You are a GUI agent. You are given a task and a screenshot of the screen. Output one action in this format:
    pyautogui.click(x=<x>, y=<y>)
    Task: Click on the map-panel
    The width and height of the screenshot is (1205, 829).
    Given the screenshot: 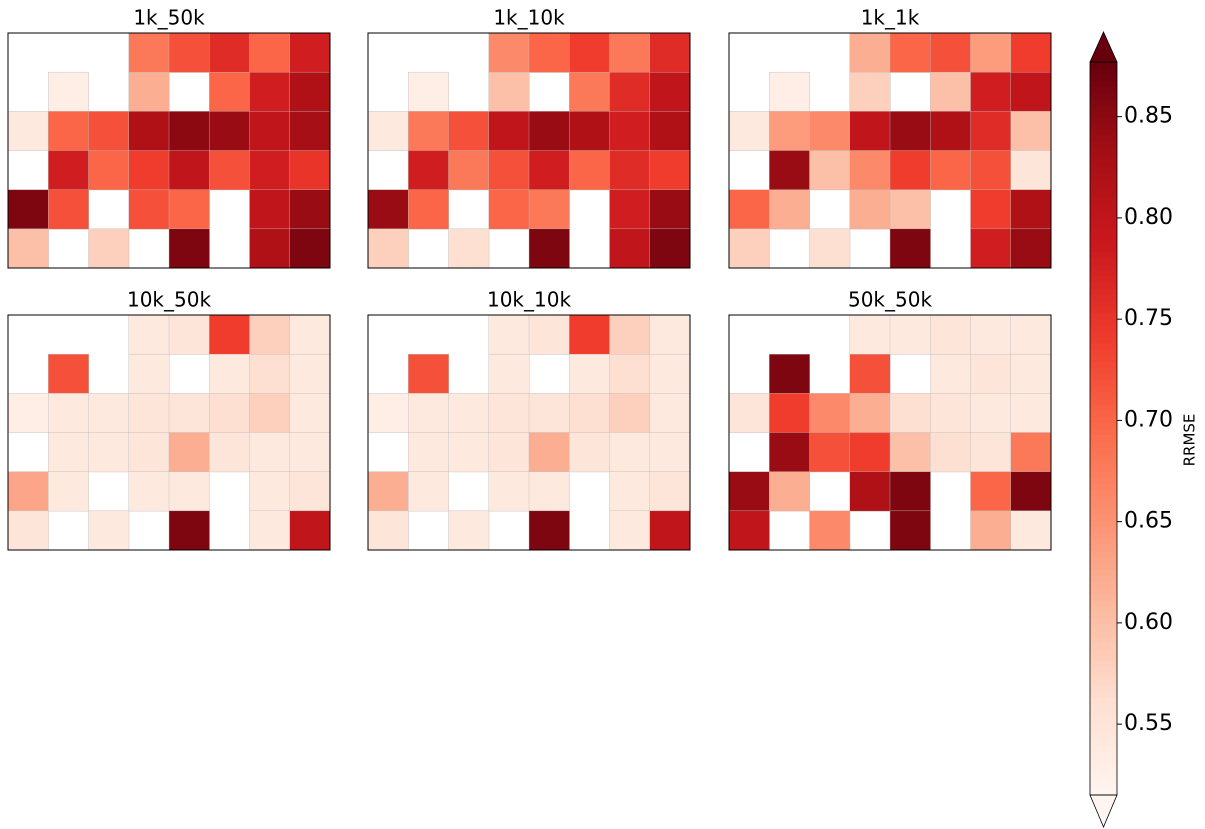 What is the action you would take?
    pyautogui.click(x=890, y=150)
    